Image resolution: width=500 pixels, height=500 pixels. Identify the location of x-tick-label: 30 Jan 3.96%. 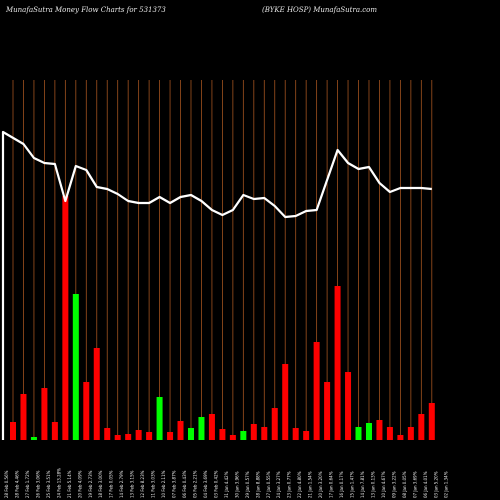
(236, 484).